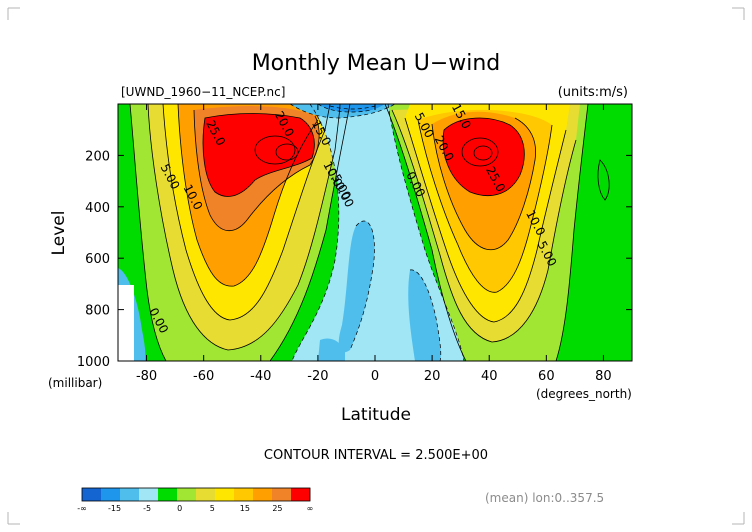 Image resolution: width=752 pixels, height=532 pixels. Describe the element at coordinates (544, 498) in the screenshot. I see `averaging-note: (mean) lon:0..357.5` at that location.